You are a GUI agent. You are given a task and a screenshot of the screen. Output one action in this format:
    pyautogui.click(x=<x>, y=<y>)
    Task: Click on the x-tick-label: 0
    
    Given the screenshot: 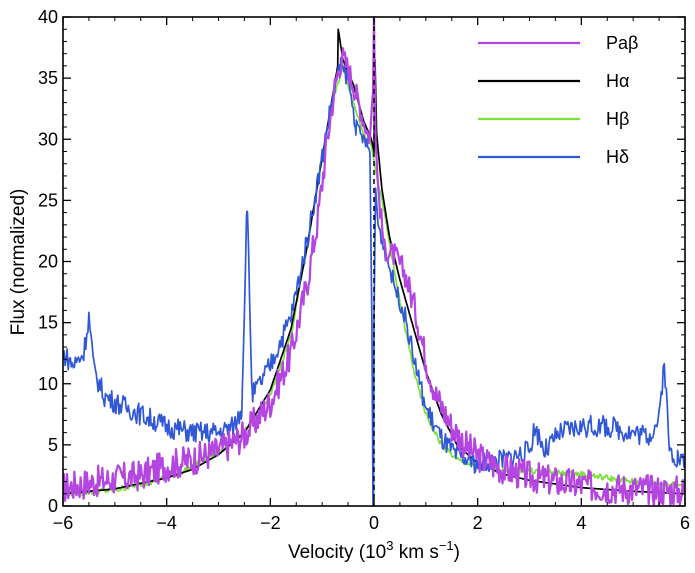 What is the action you would take?
    pyautogui.click(x=374, y=523)
    